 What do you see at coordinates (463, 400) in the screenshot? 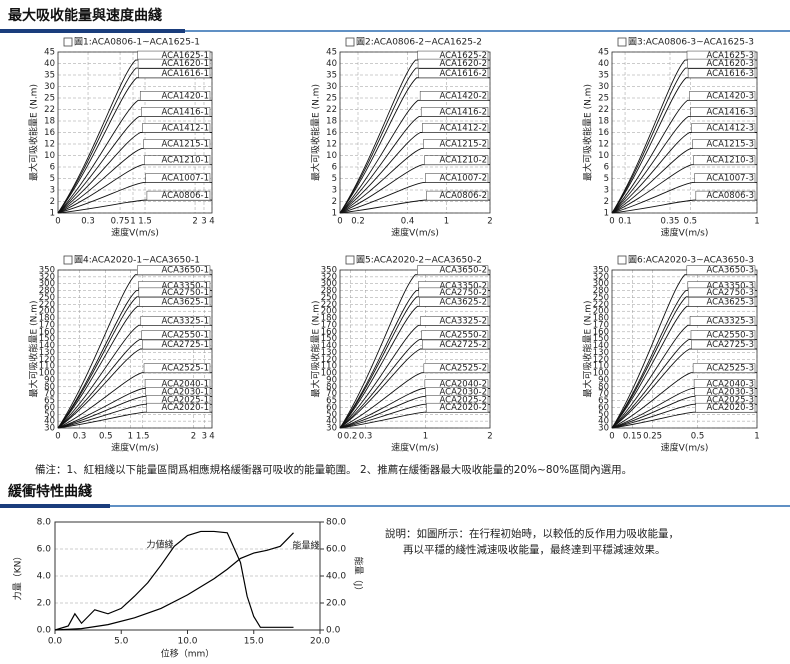
I see `series-label: ACA2025-2` at bounding box center [463, 400].